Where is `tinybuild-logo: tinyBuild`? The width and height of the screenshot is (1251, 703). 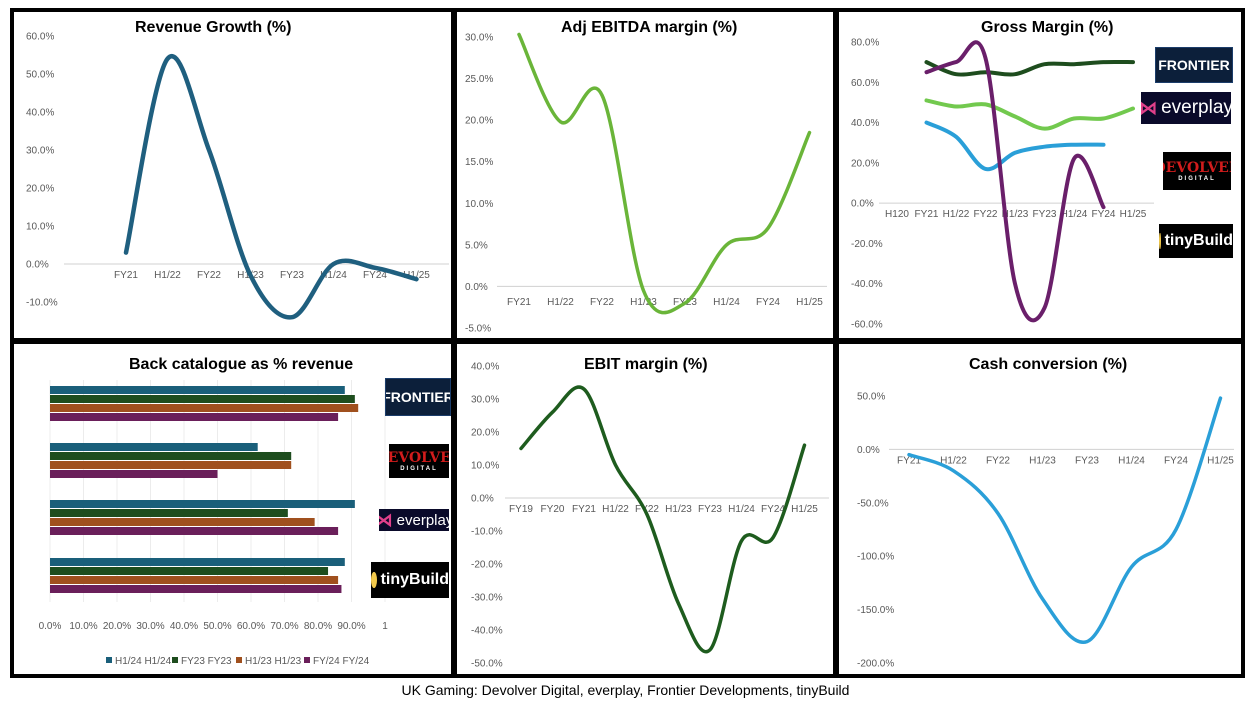
tinybuild-logo: tinyBuild is located at coordinates (1196, 241).